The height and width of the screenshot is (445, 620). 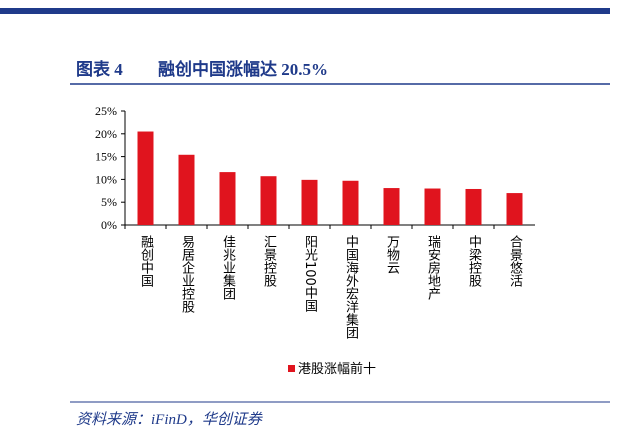 What do you see at coordinates (269, 261) in the screenshot?
I see `x-tick-label: 汇景控股` at bounding box center [269, 261].